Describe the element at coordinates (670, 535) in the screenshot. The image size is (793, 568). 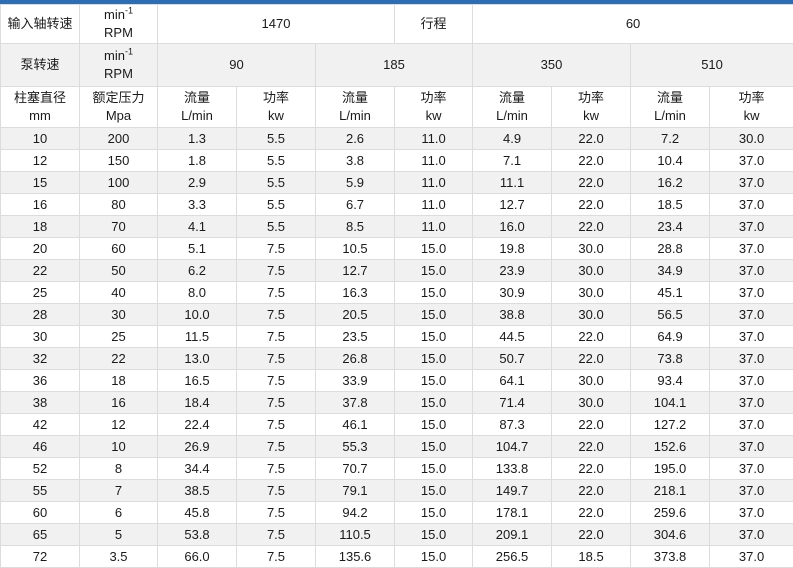
I see `cell-flow-510: 304.6` at that location.